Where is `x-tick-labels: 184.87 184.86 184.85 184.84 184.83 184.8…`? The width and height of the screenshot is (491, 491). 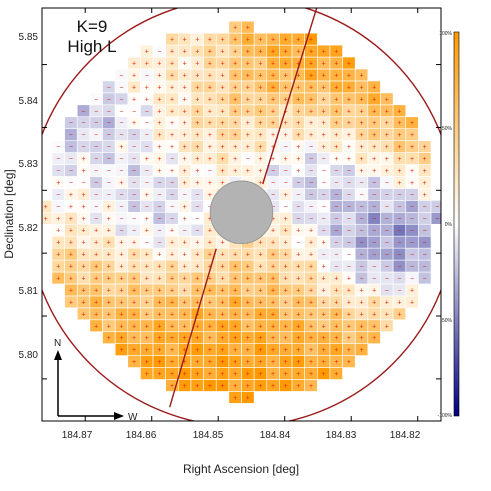 x-tick-labels: 184.87 184.86 184.85 184.84 184.83 184.8… is located at coordinates (241, 435).